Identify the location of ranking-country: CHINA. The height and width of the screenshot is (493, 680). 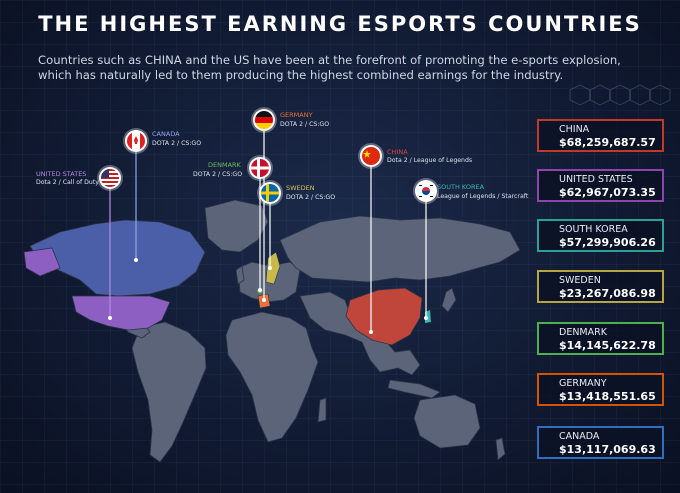
(574, 129).